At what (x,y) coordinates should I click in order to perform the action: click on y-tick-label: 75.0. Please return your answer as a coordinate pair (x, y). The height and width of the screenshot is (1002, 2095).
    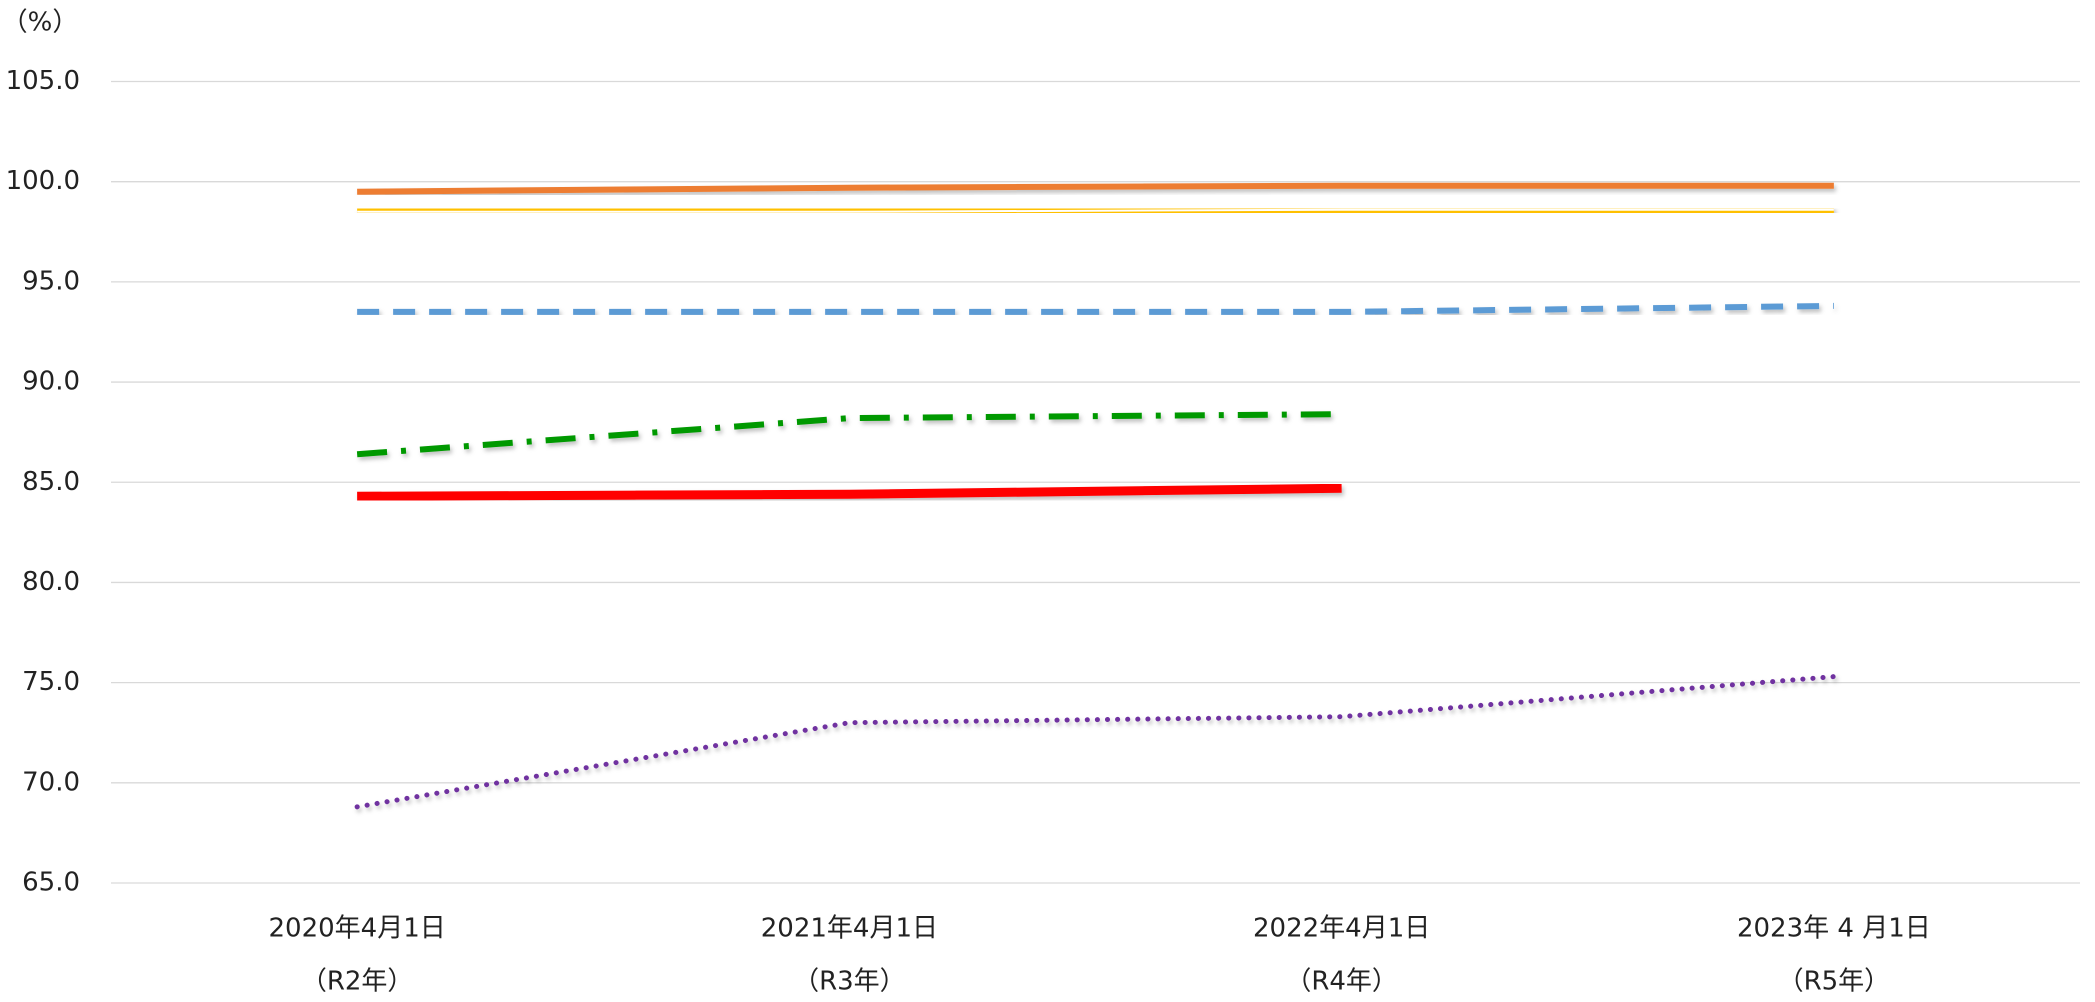
    Looking at the image, I should click on (51, 682).